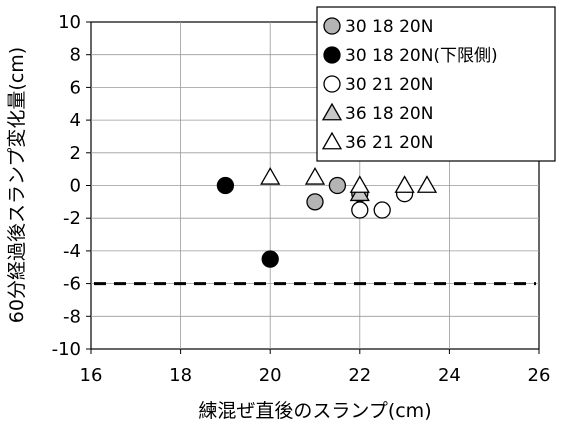 Image resolution: width=561 pixels, height=429 pixels. Describe the element at coordinates (75, 120) in the screenshot. I see `y-tick-label: 4` at that location.